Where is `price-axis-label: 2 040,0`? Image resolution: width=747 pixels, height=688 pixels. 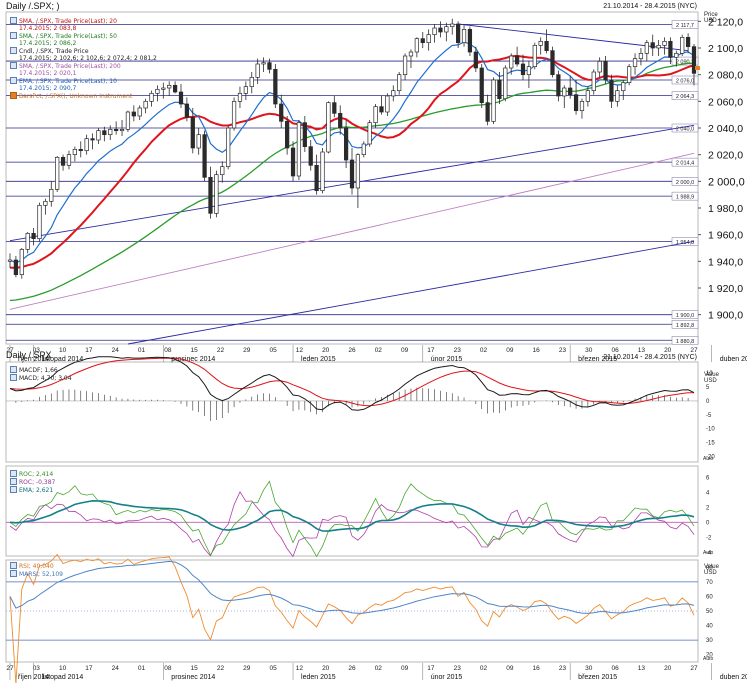 price-axis-label: 2 040,0 is located at coordinates (725, 129).